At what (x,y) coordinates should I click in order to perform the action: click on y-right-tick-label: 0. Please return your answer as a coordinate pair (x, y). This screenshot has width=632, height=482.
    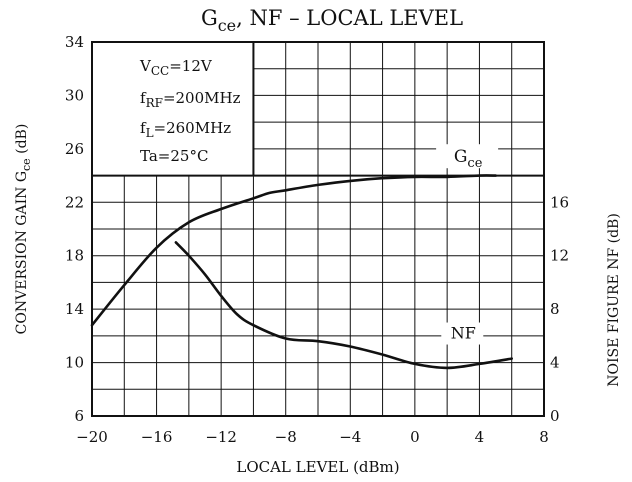
    Looking at the image, I should click on (555, 416).